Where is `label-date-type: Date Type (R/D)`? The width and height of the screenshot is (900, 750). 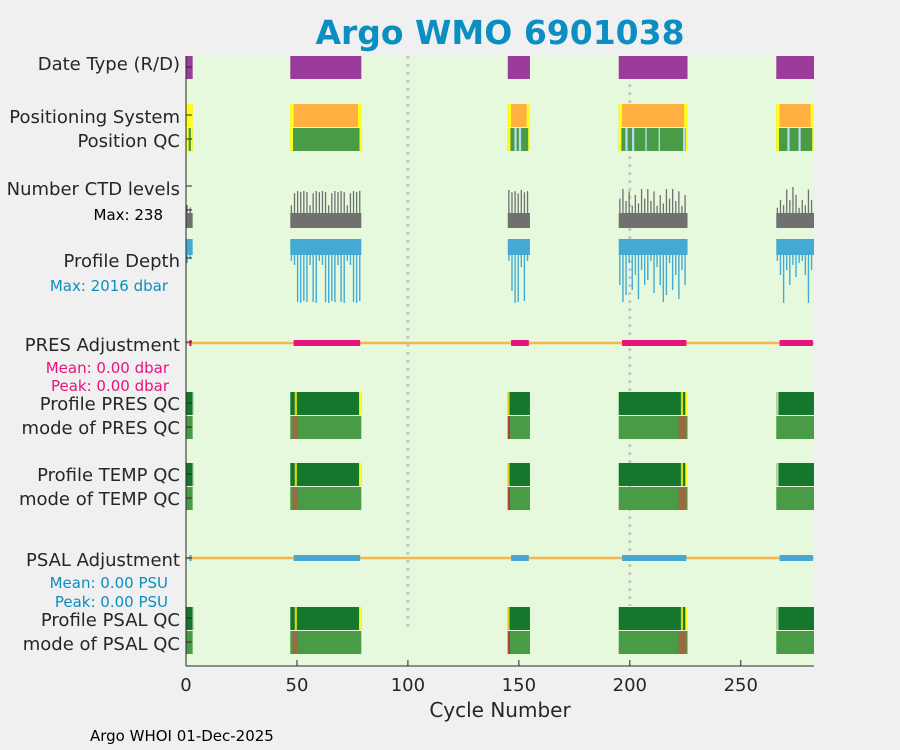 label-date-type: Date Type (R/D) is located at coordinates (109, 64).